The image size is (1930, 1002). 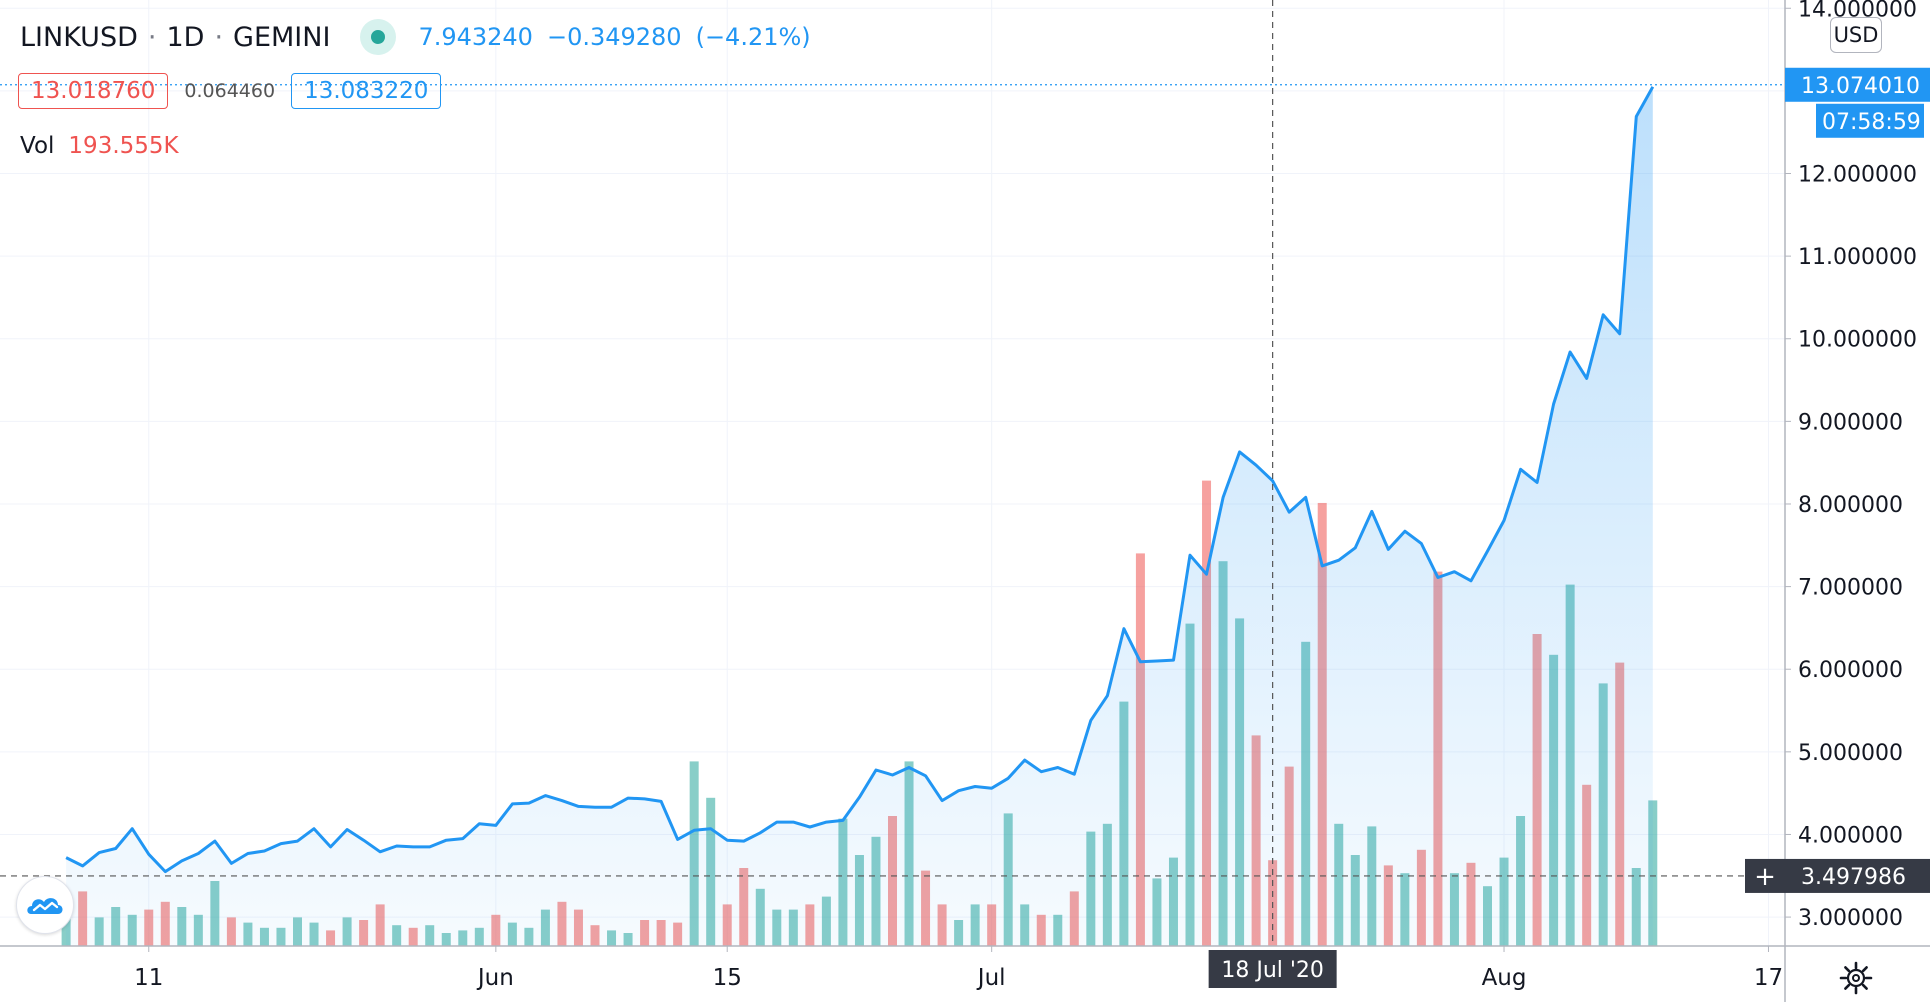 I want to click on x-tick-label: 15, so click(x=727, y=978).